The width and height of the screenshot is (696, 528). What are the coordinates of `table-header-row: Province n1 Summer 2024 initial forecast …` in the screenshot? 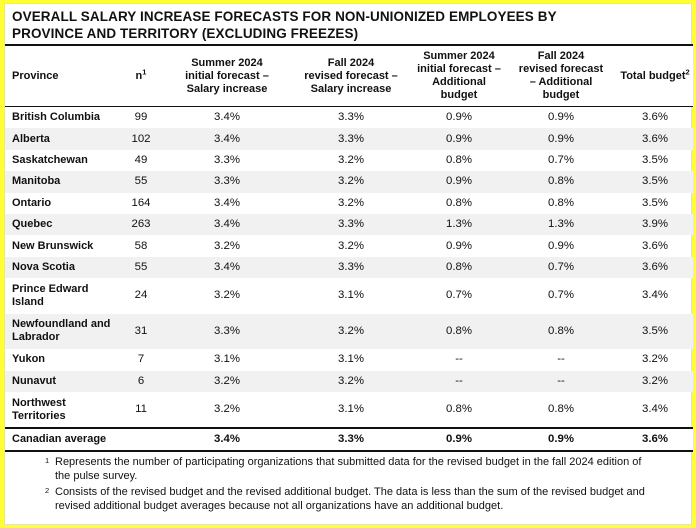 It's located at (349, 75).